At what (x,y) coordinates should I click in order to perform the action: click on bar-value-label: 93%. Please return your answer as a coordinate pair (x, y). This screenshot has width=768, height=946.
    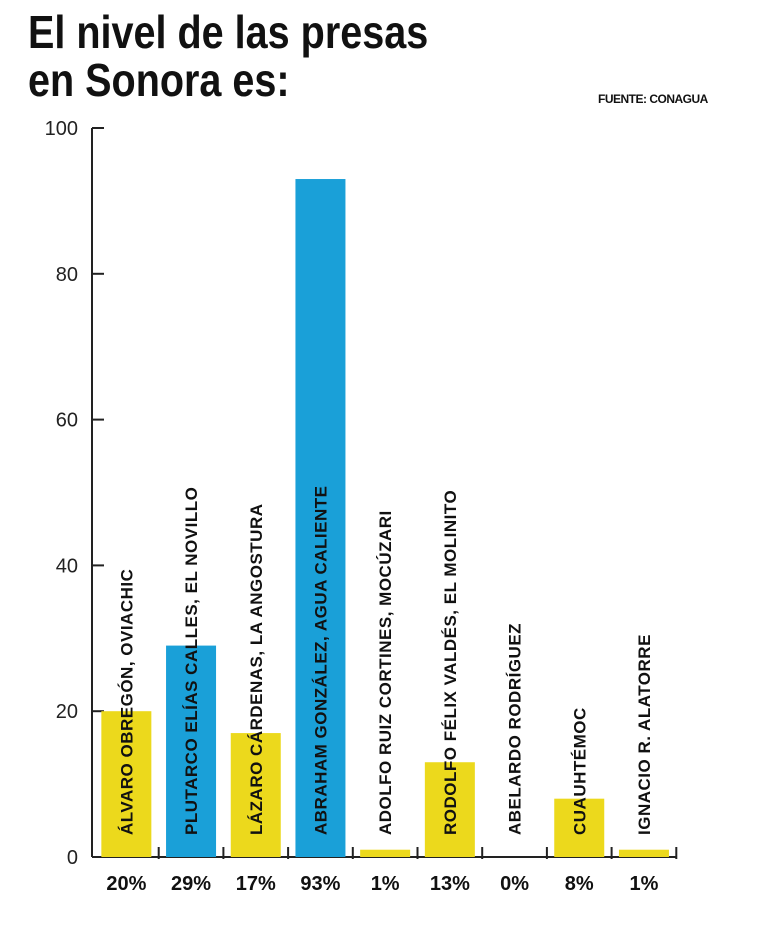
    Looking at the image, I should click on (320, 884).